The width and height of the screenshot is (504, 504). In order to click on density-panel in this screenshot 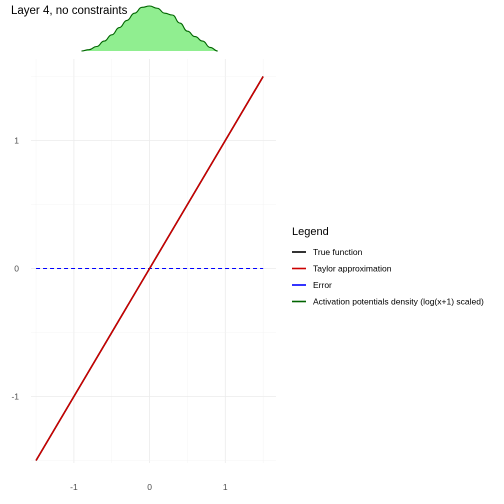, I will do `click(149, 28)`.